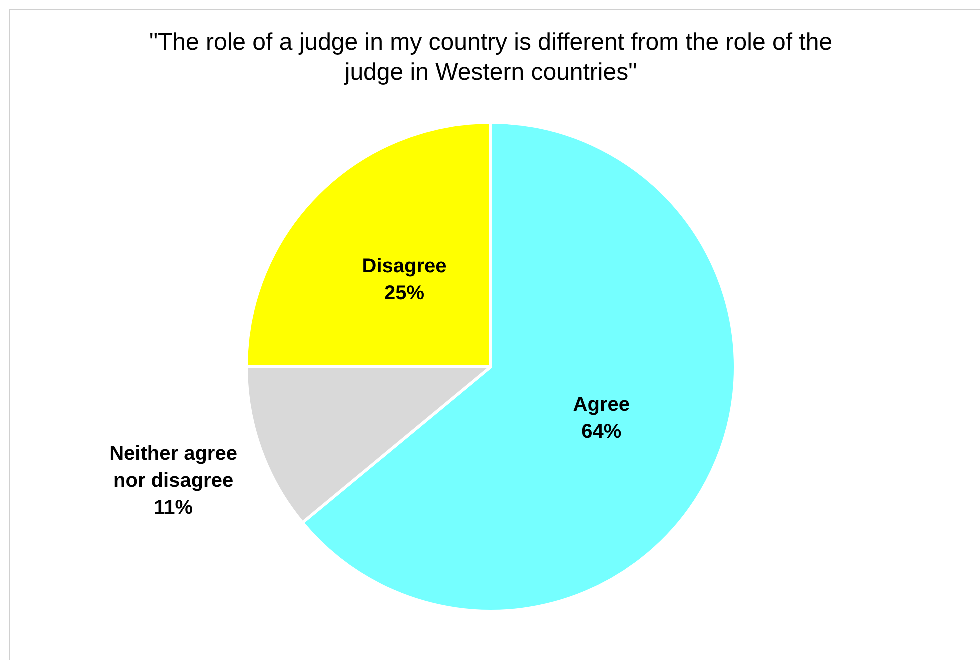  What do you see at coordinates (404, 293) in the screenshot?
I see `data-label: 25%` at bounding box center [404, 293].